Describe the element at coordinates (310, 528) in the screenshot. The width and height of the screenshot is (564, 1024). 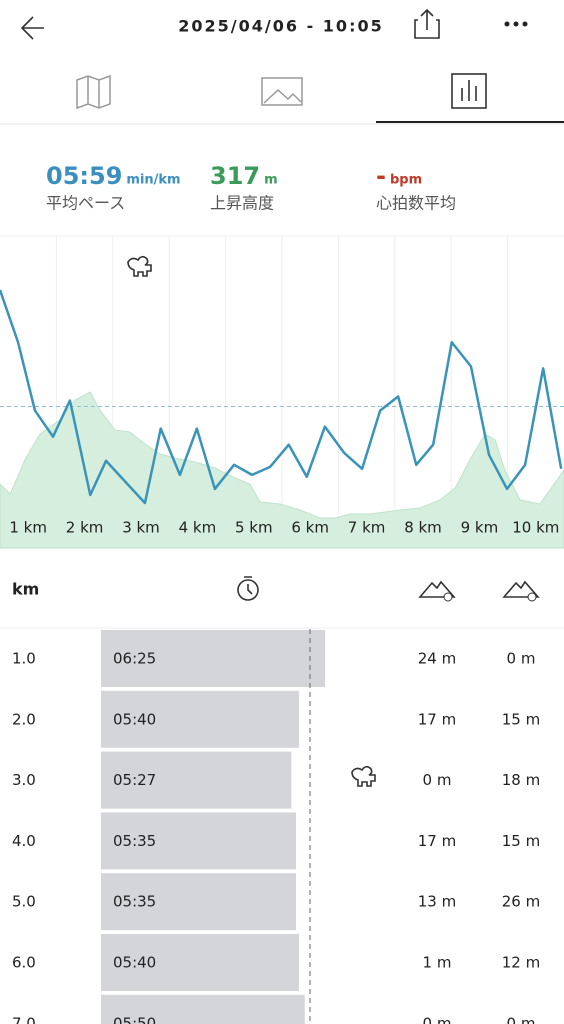
I see `x-tick-label: 6 km` at that location.